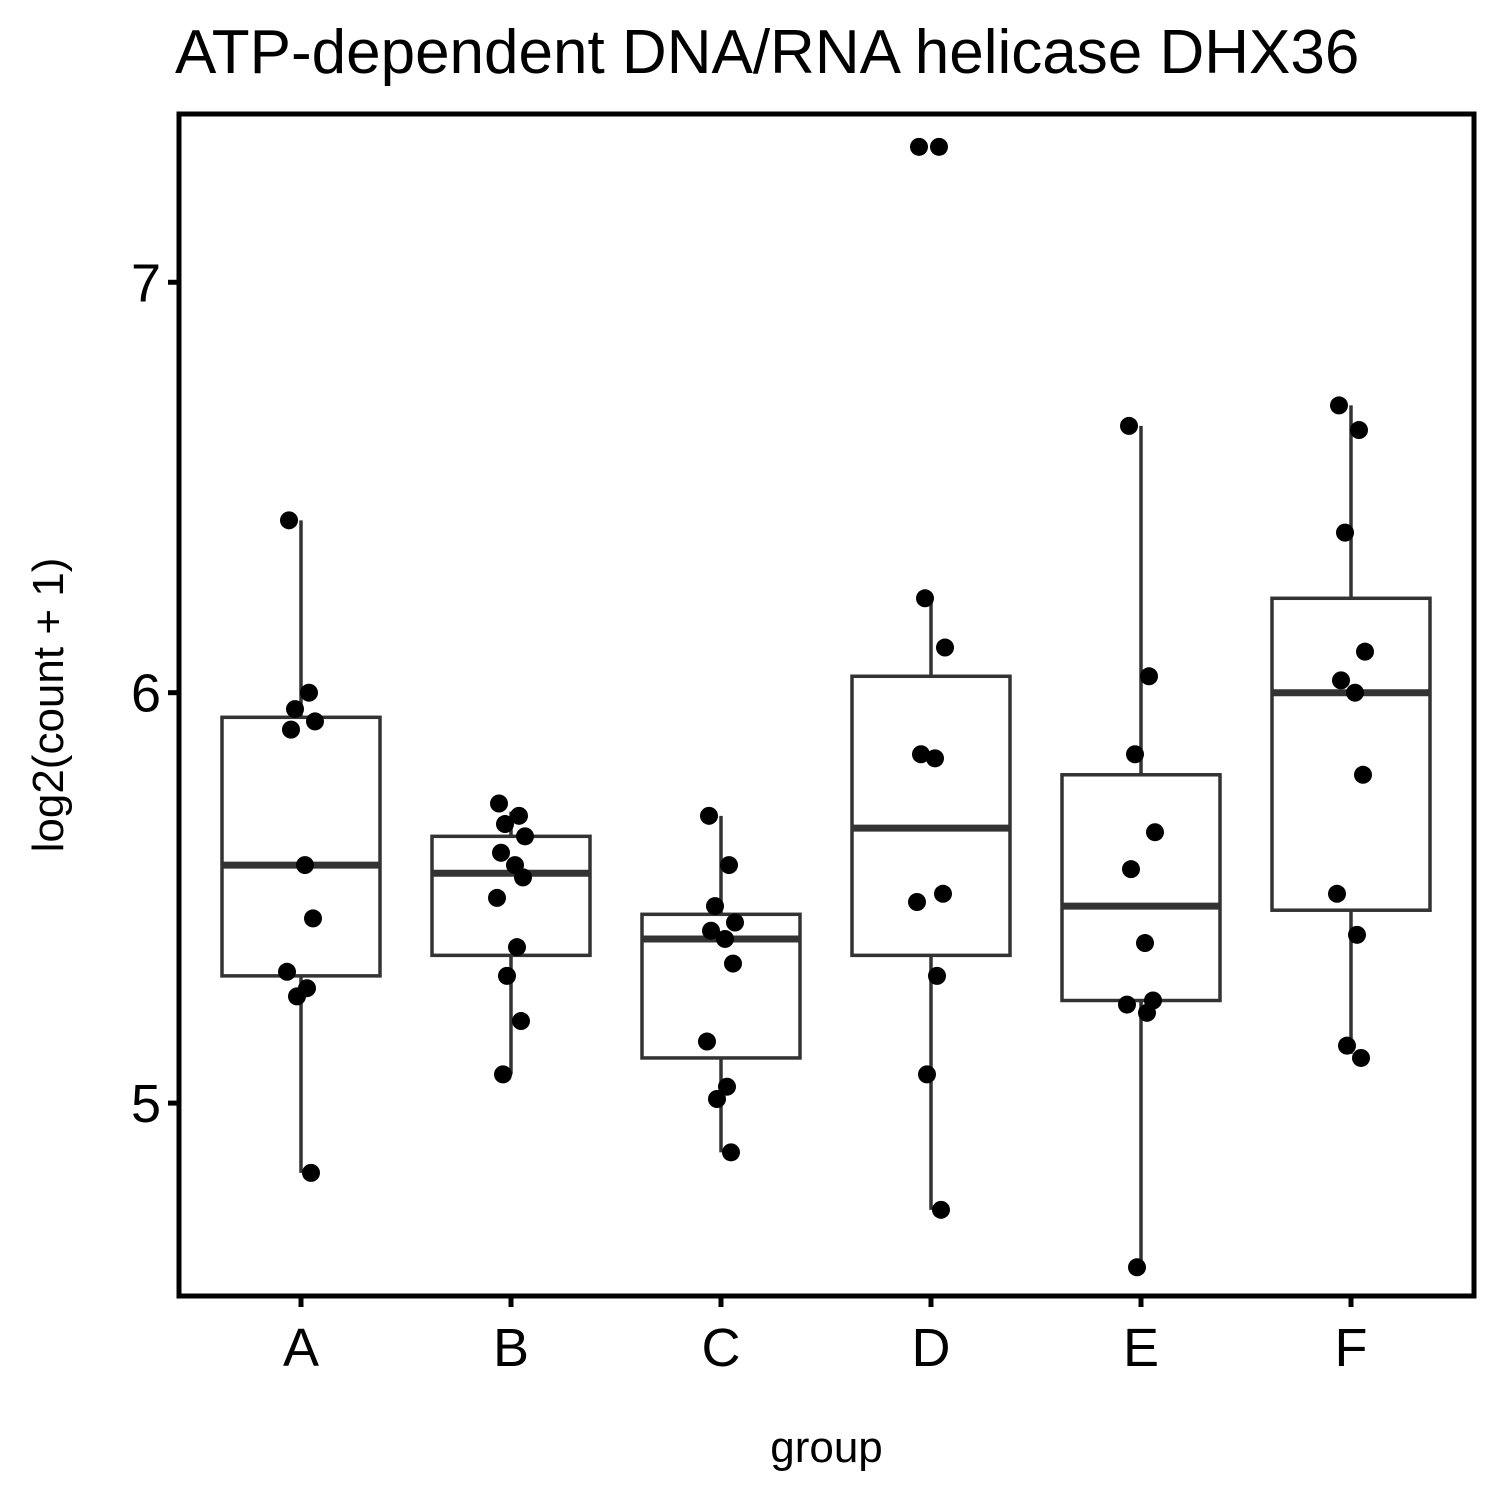 This screenshot has width=1500, height=1500. Describe the element at coordinates (146, 283) in the screenshot. I see `y-tick-label: 7` at that location.